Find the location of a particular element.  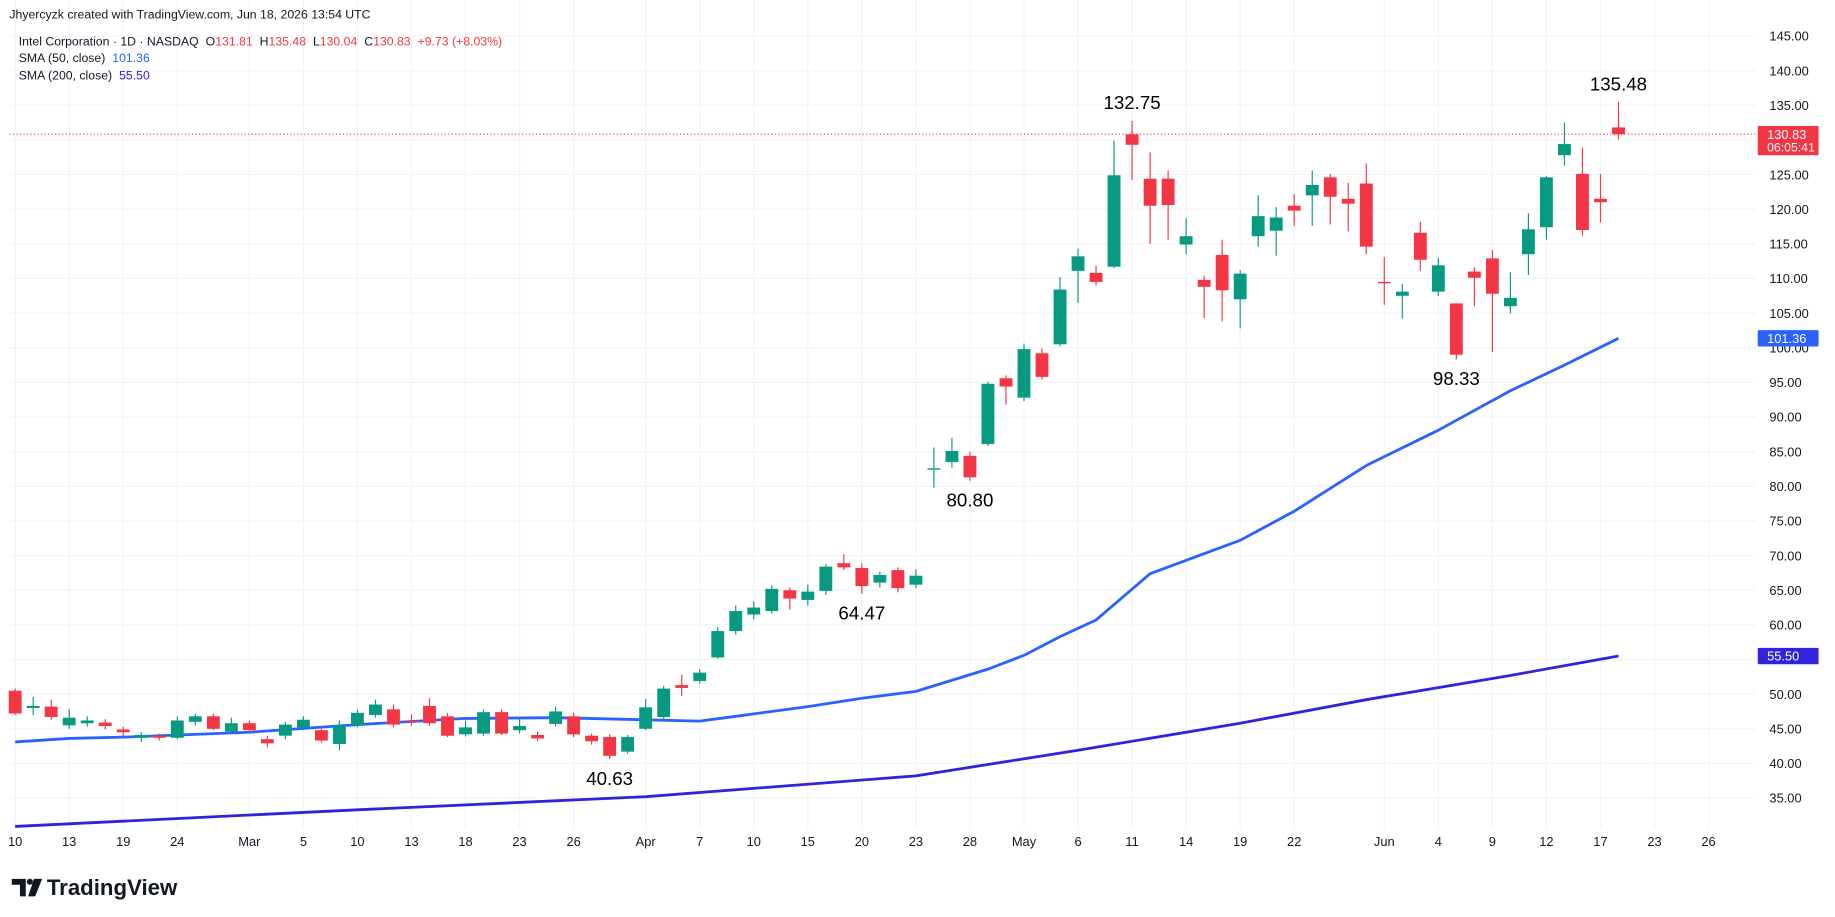

legend-value: 130.04 is located at coordinates (339, 42).